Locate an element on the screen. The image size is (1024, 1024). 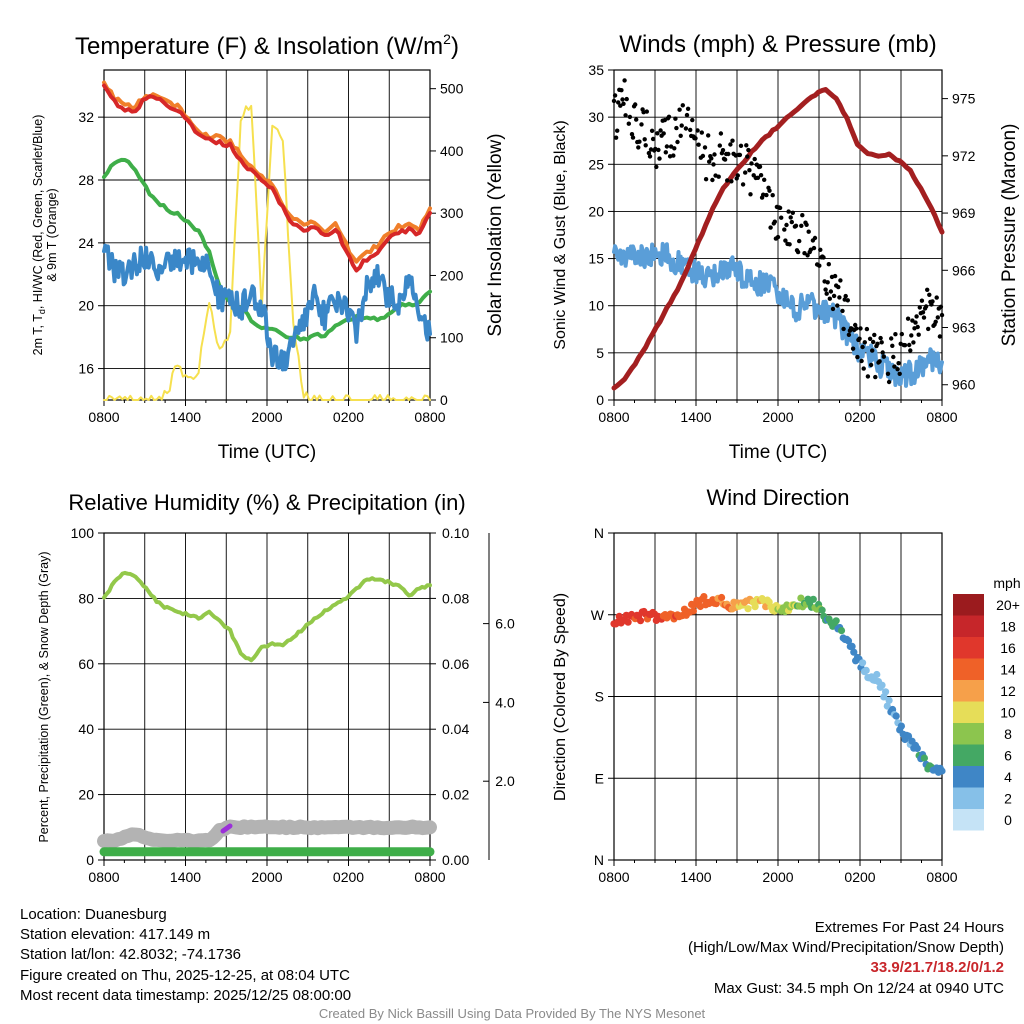
temp-panel-y2tick-label: 300 is located at coordinates (452, 213).